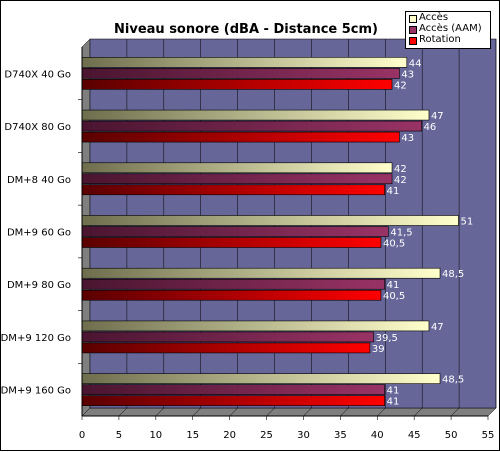  I want to click on category-label: D740X 80 Go, so click(37, 127).